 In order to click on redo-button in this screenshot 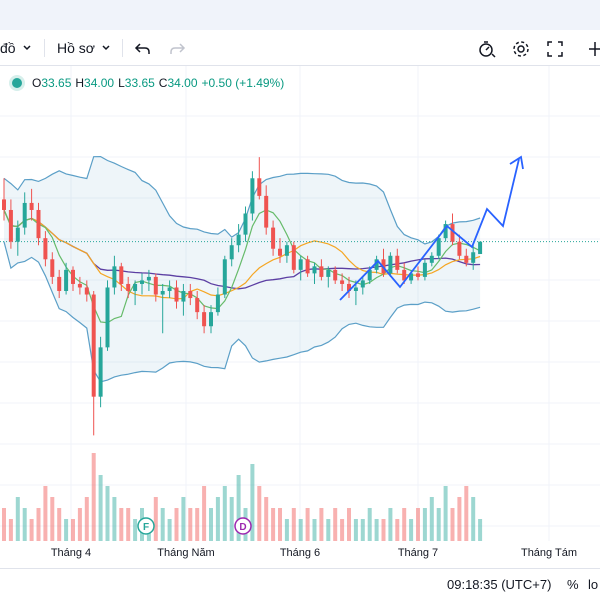, I will do `click(177, 49)`.